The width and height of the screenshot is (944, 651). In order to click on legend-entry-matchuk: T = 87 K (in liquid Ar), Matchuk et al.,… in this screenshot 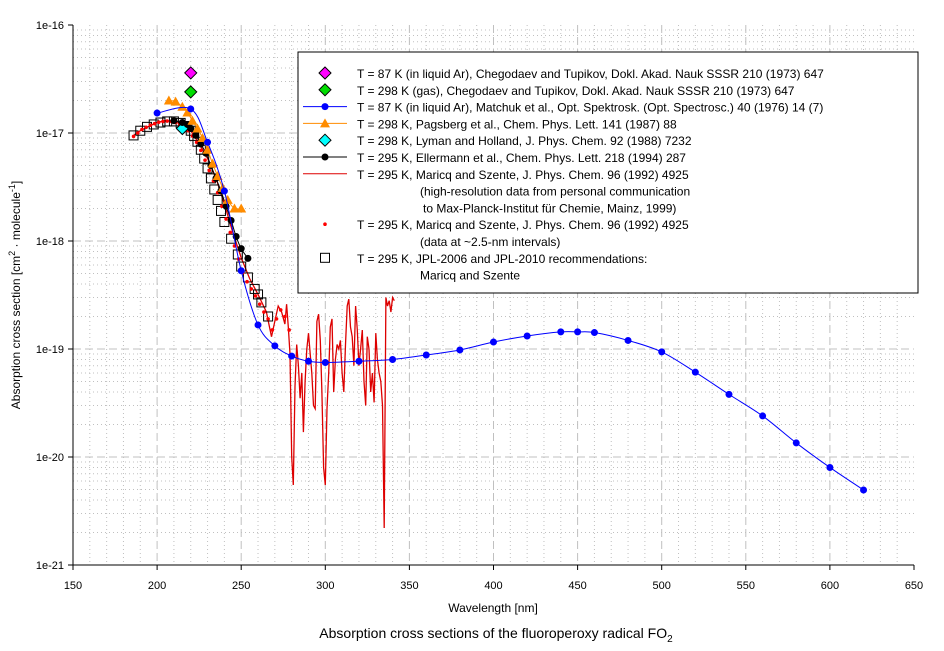, I will do `click(563, 108)`.